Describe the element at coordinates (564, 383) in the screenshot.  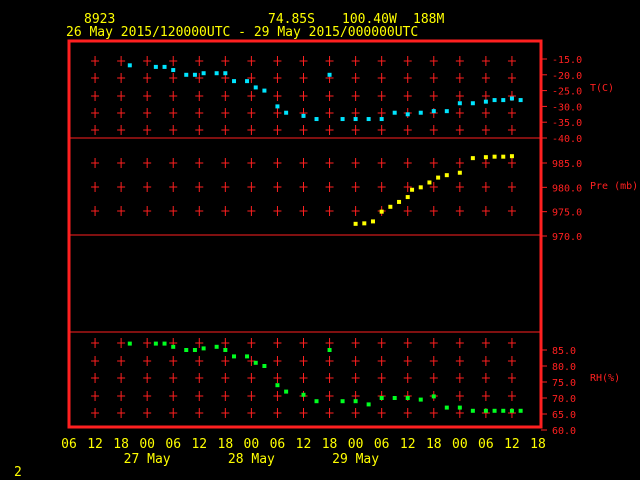
I see `y-tick-label: 75.0` at that location.